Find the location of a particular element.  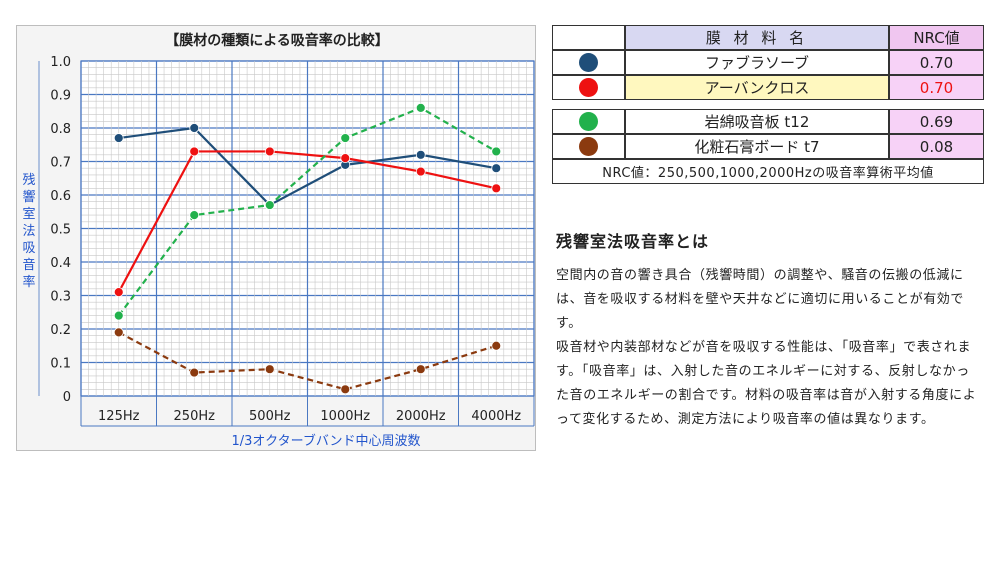

y-tick-label: 0.3 is located at coordinates (60, 297).